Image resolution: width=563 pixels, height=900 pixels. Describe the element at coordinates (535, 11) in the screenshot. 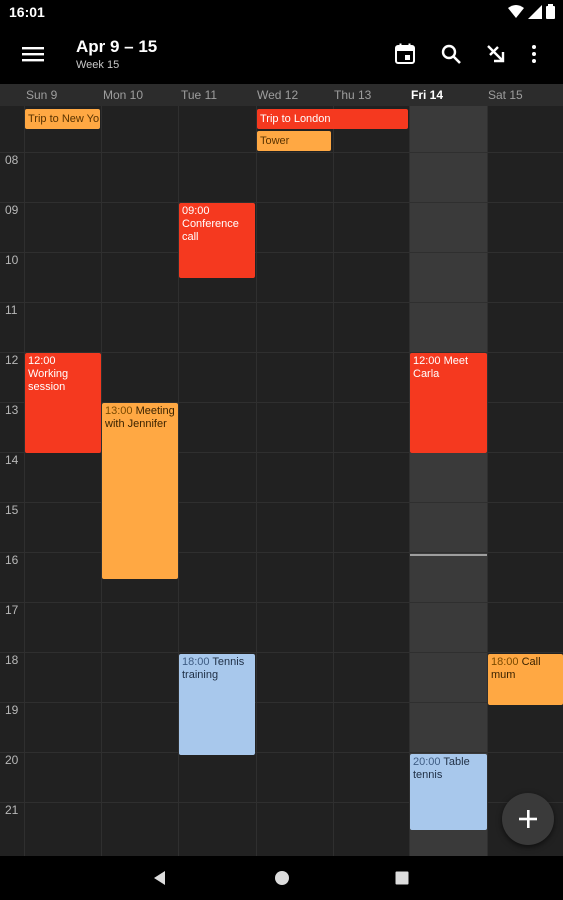

I see `signal-icon` at that location.